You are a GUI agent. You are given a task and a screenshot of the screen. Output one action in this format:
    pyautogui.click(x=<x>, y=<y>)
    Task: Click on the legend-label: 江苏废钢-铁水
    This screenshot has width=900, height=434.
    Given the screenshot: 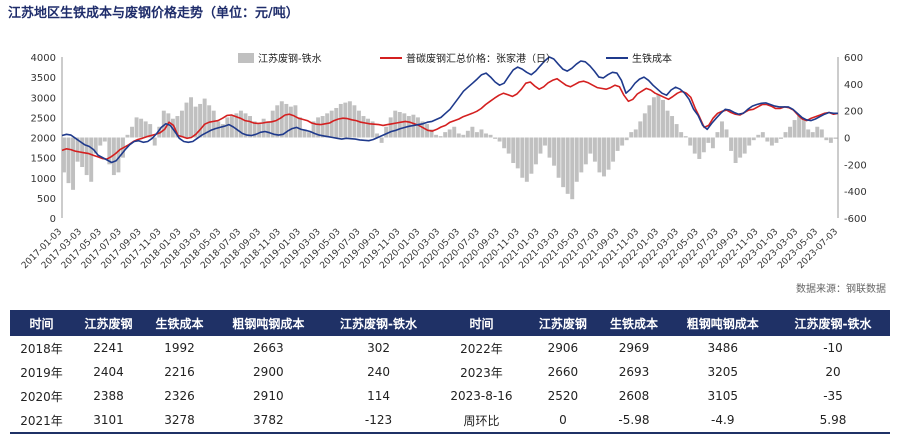 What is the action you would take?
    pyautogui.click(x=290, y=58)
    